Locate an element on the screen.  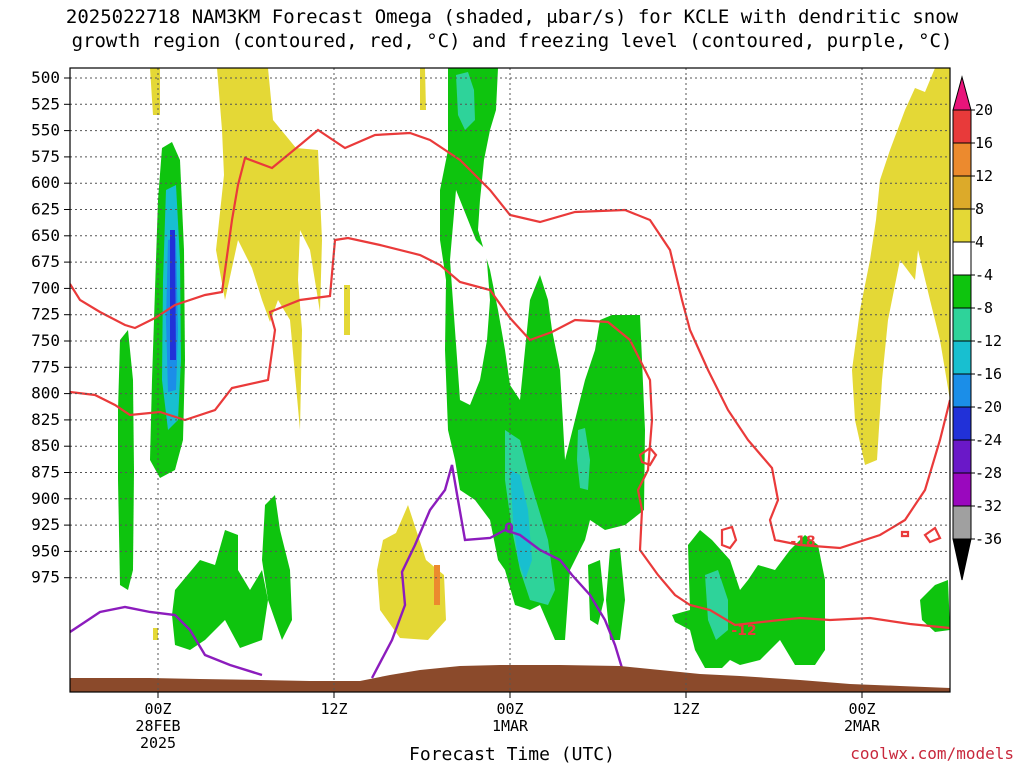
y-tick-label: 750 is located at coordinates (45, 340).